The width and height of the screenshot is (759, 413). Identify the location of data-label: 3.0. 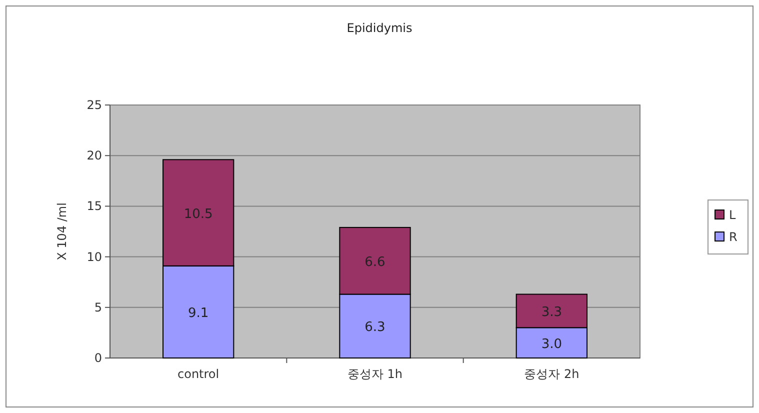
(551, 344).